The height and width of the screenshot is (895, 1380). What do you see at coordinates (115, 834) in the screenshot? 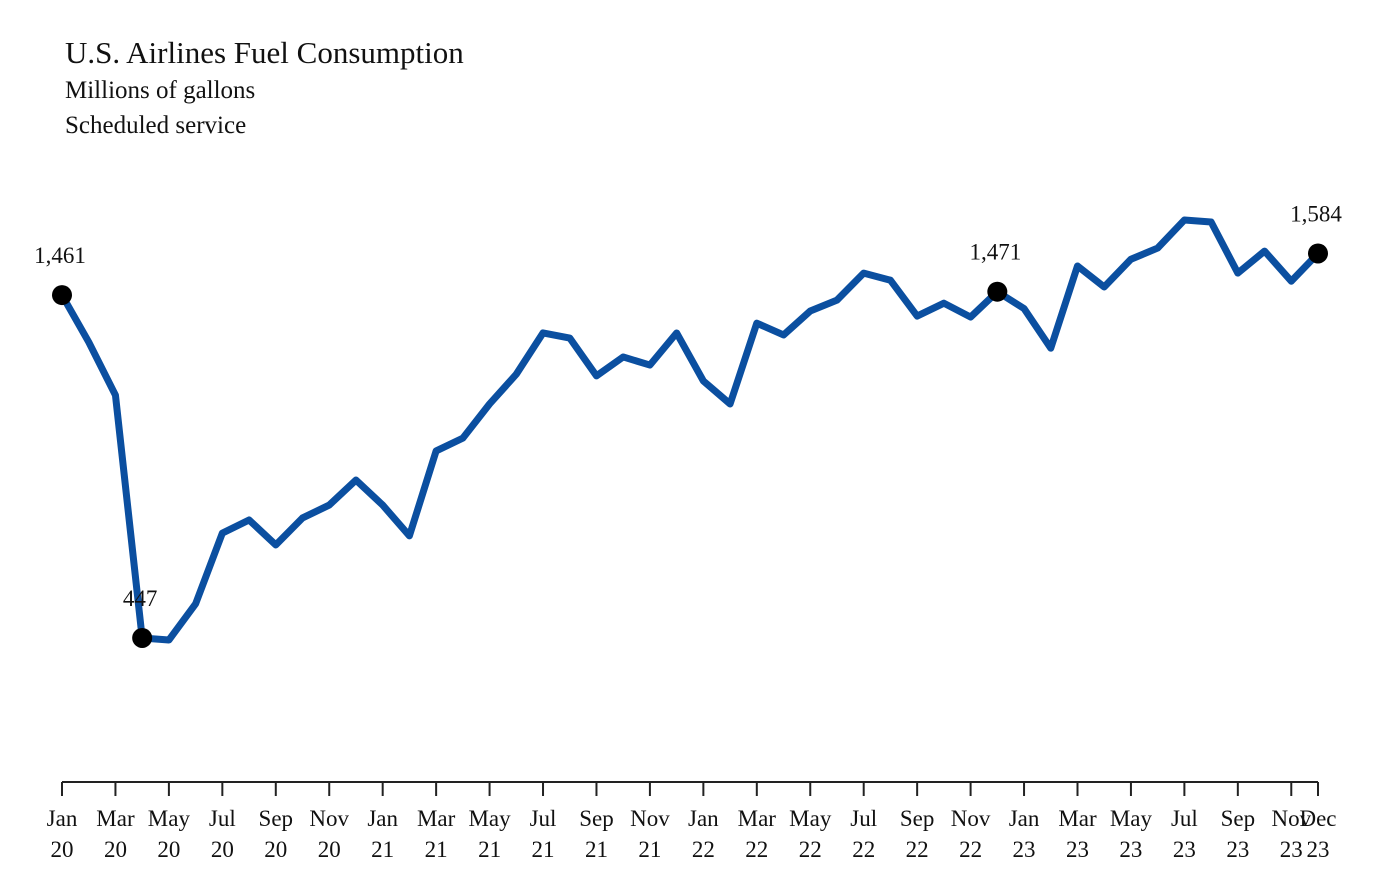
I see `x-tick-label: Mar 20` at bounding box center [115, 834].